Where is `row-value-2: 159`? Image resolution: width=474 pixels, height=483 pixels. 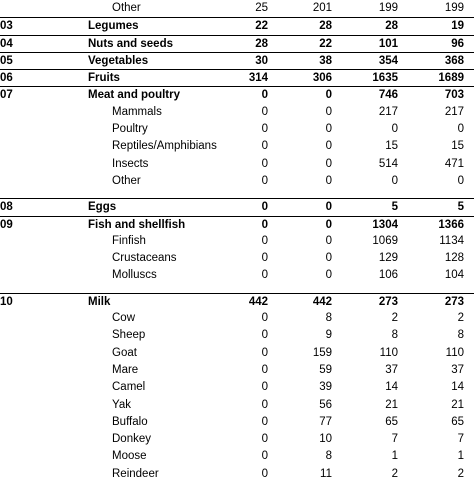
row-value-2: 159 is located at coordinates (322, 352).